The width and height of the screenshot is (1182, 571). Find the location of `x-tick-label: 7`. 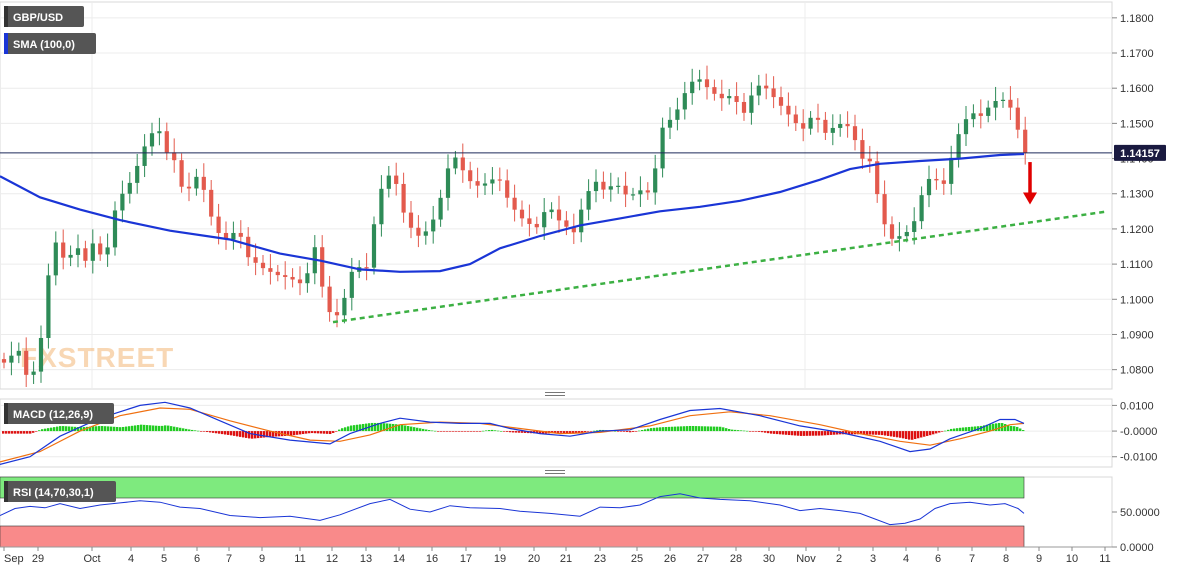

x-tick-label: 7 is located at coordinates (972, 559).